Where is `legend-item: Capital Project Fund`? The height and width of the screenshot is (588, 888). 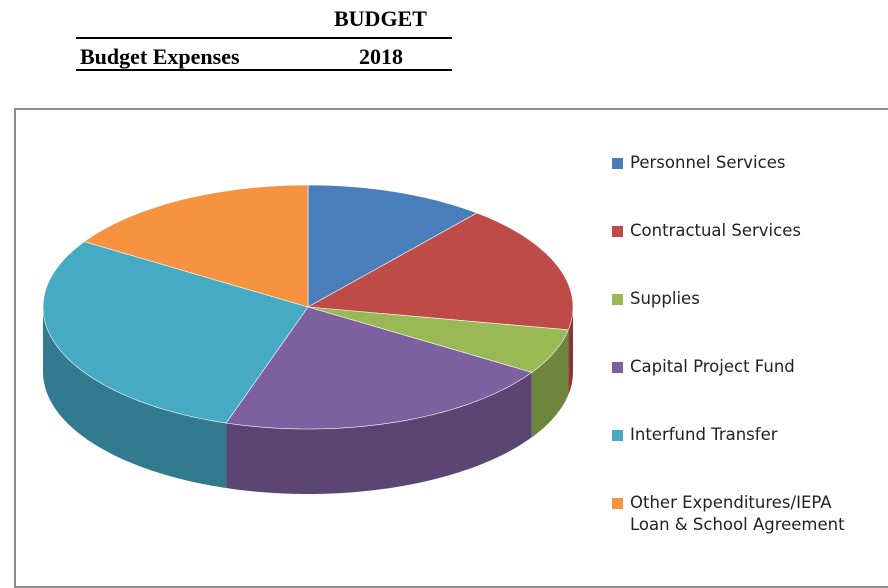
legend-item: Capital Project Fund is located at coordinates (742, 390).